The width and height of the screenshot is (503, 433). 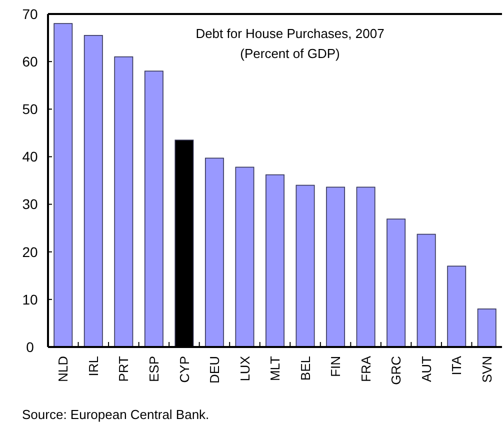 I want to click on y-tick-label: 20, so click(x=30, y=252).